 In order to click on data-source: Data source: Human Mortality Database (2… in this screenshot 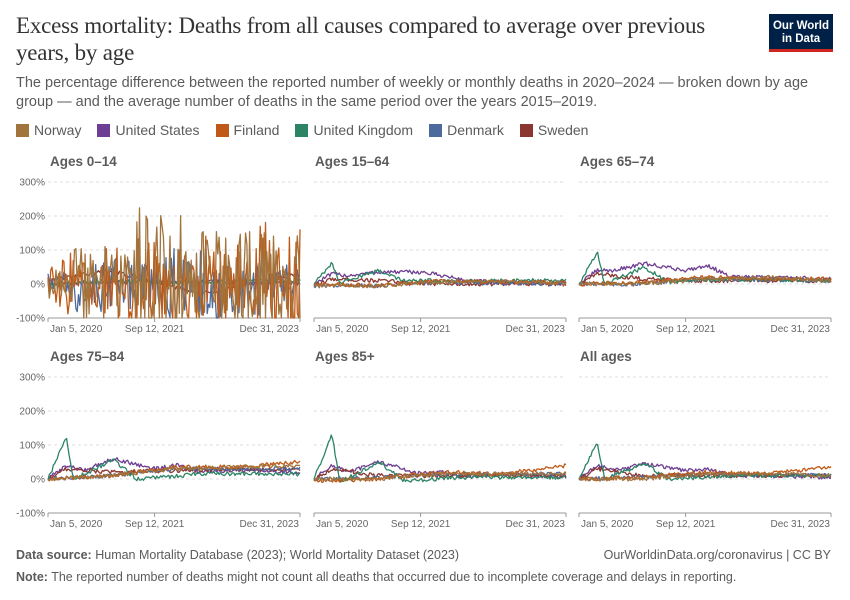, I will do `click(237, 555)`.